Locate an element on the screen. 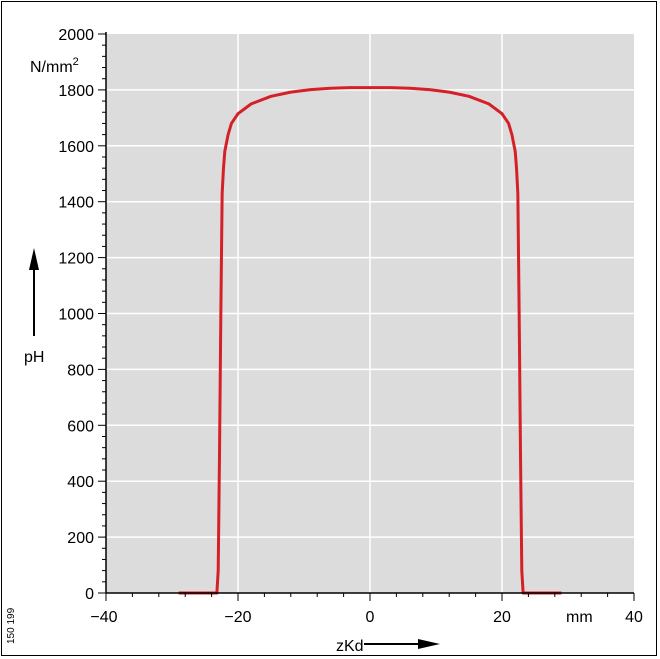 The image size is (660, 659). y-tick-label-1600: 1600 is located at coordinates (76, 147).